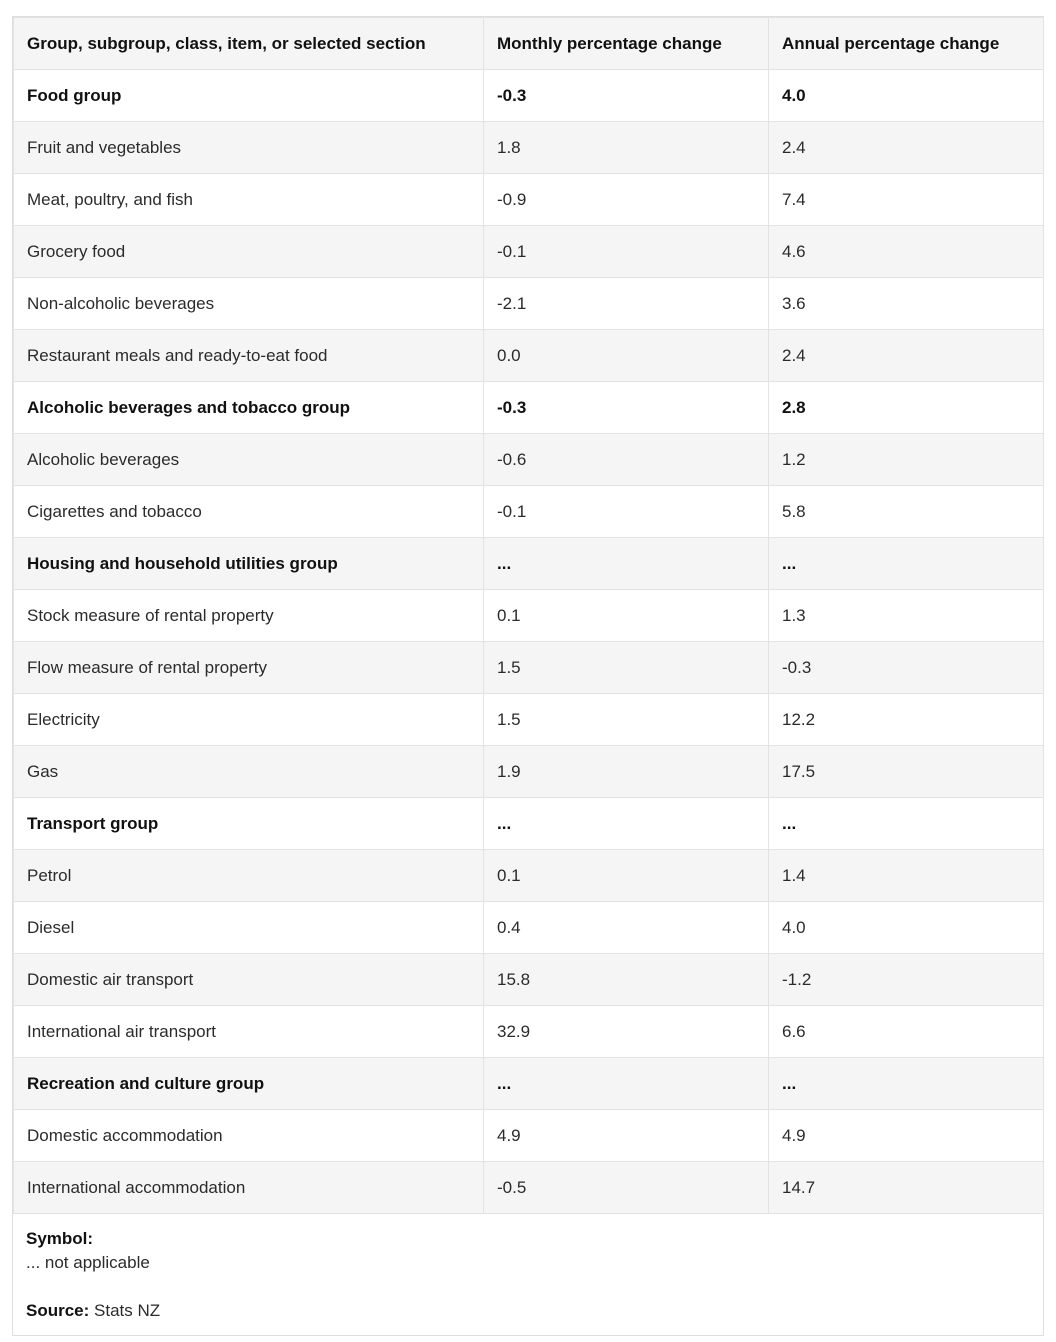 The image size is (1056, 1342). I want to click on table-row: Domestic accommodation 4.9 4.9, so click(528, 1135).